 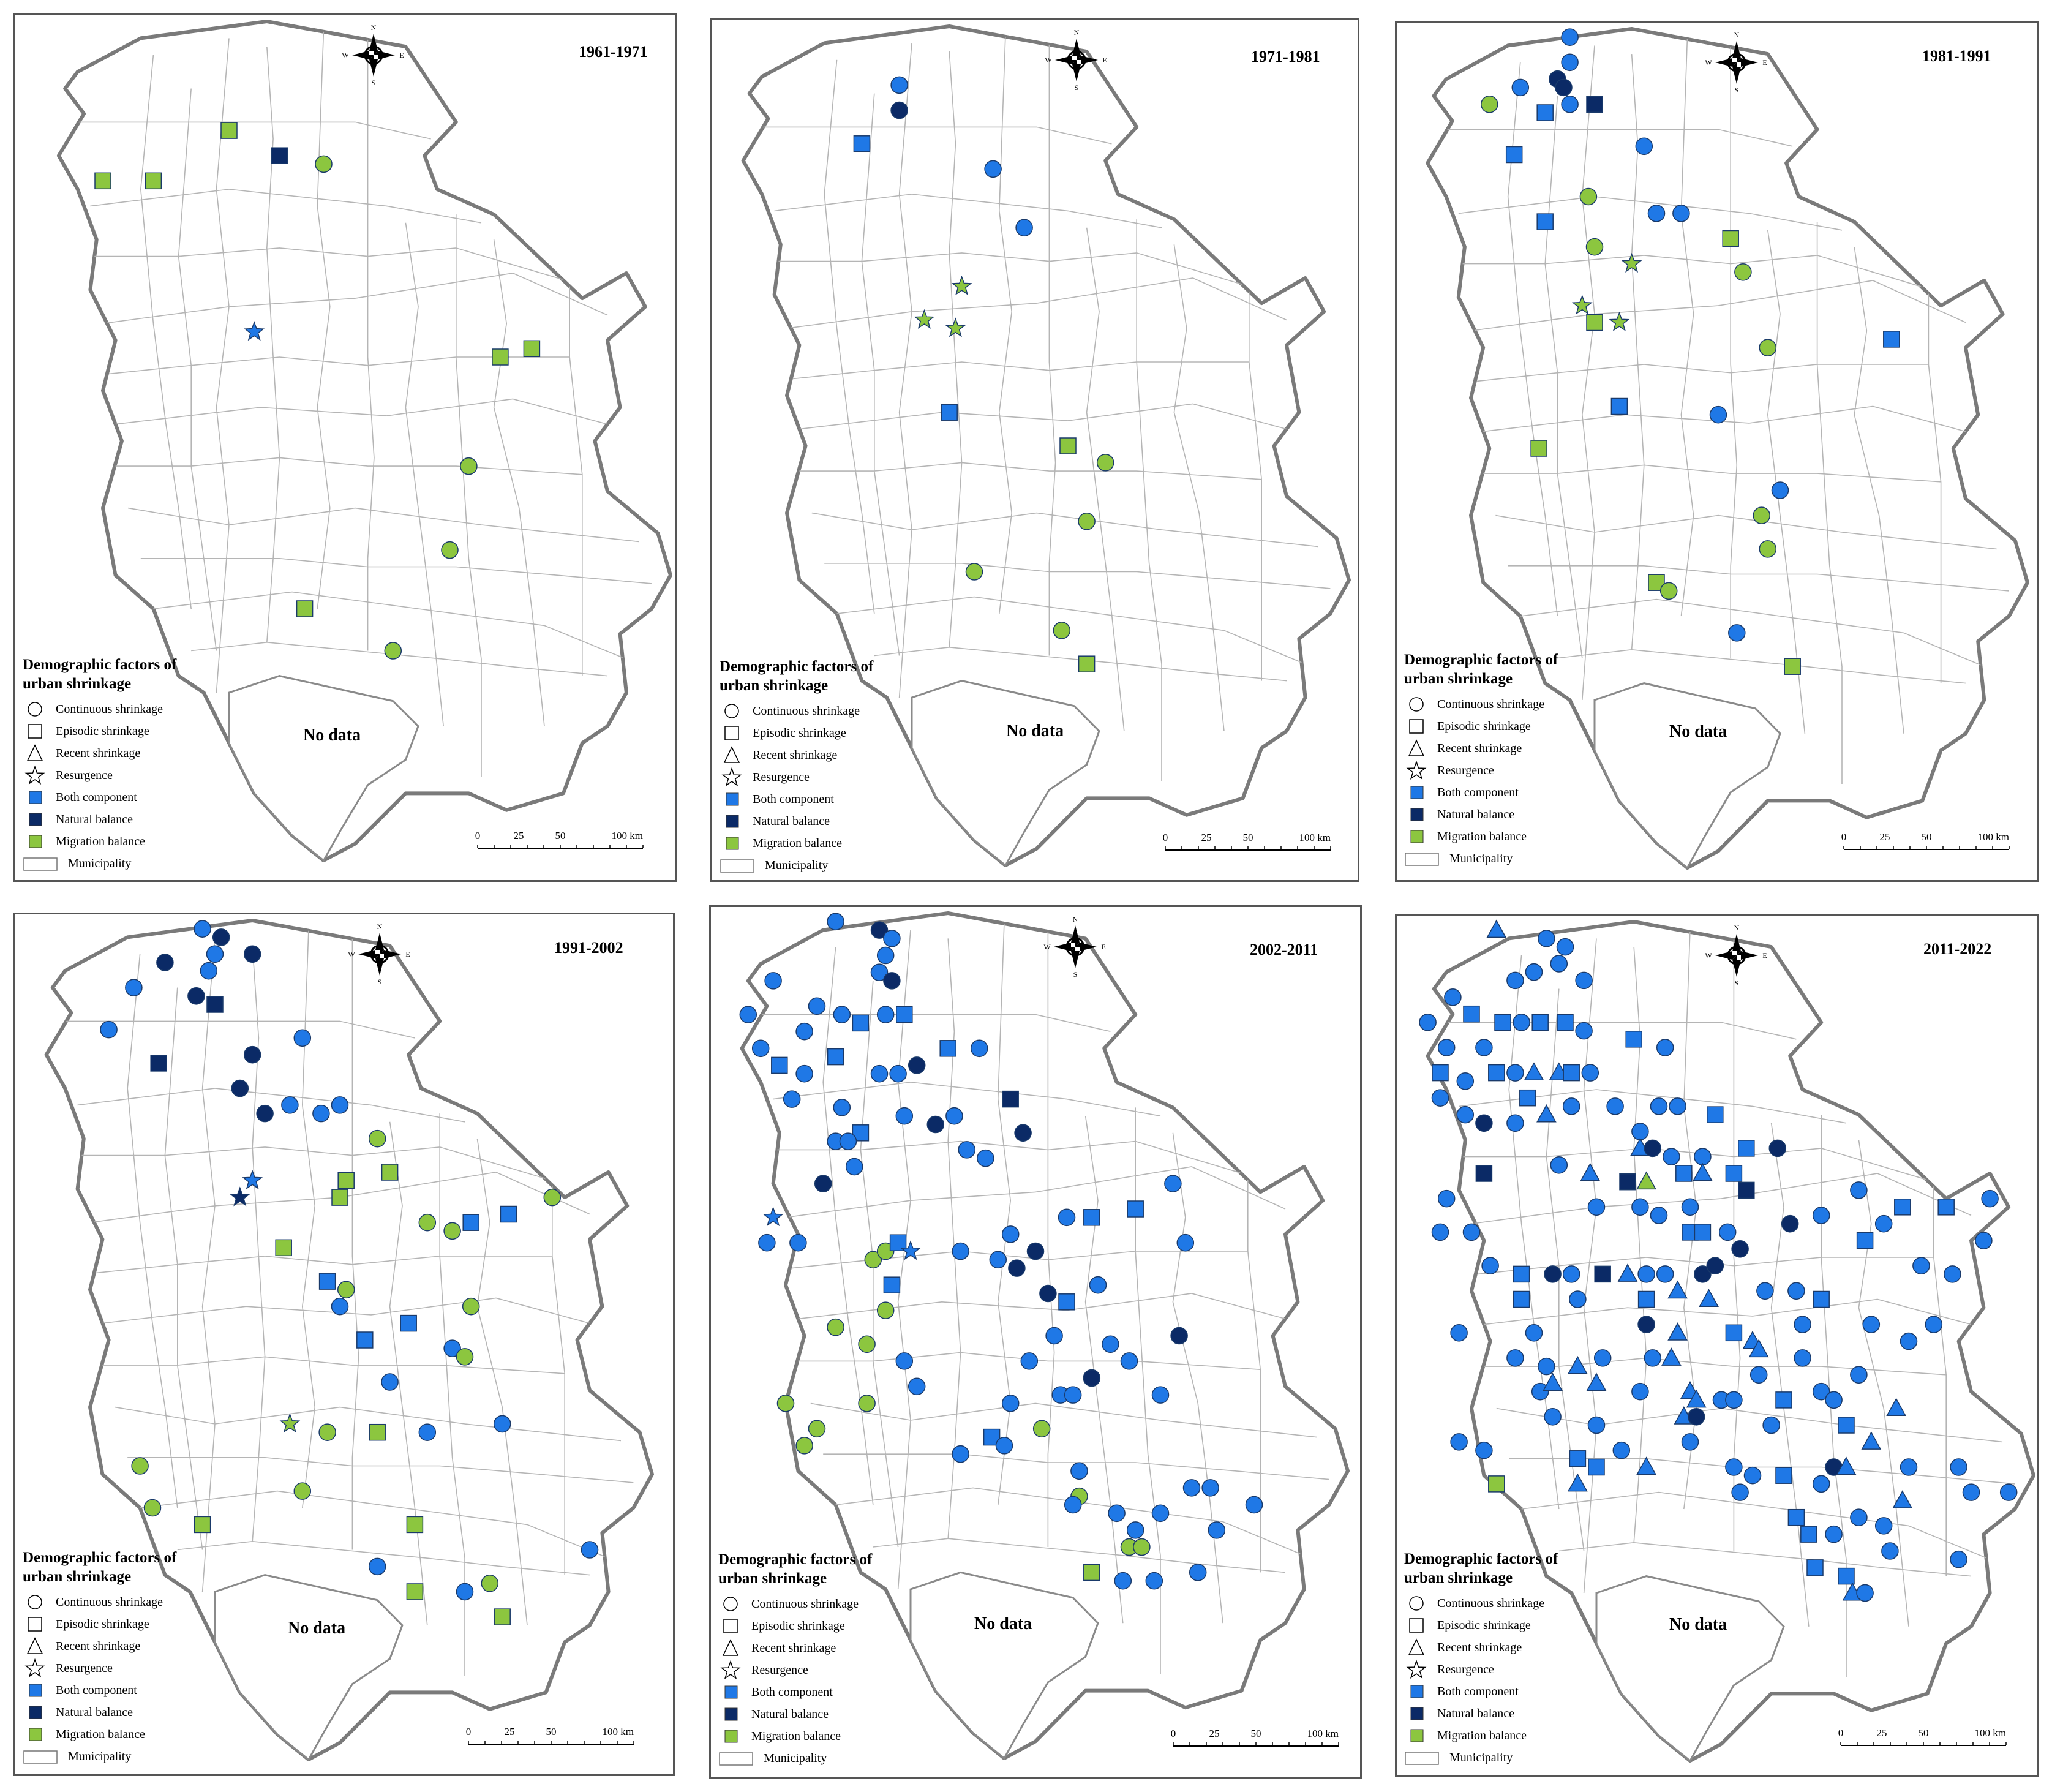 I want to click on svg-text: 0, so click(x=478, y=835).